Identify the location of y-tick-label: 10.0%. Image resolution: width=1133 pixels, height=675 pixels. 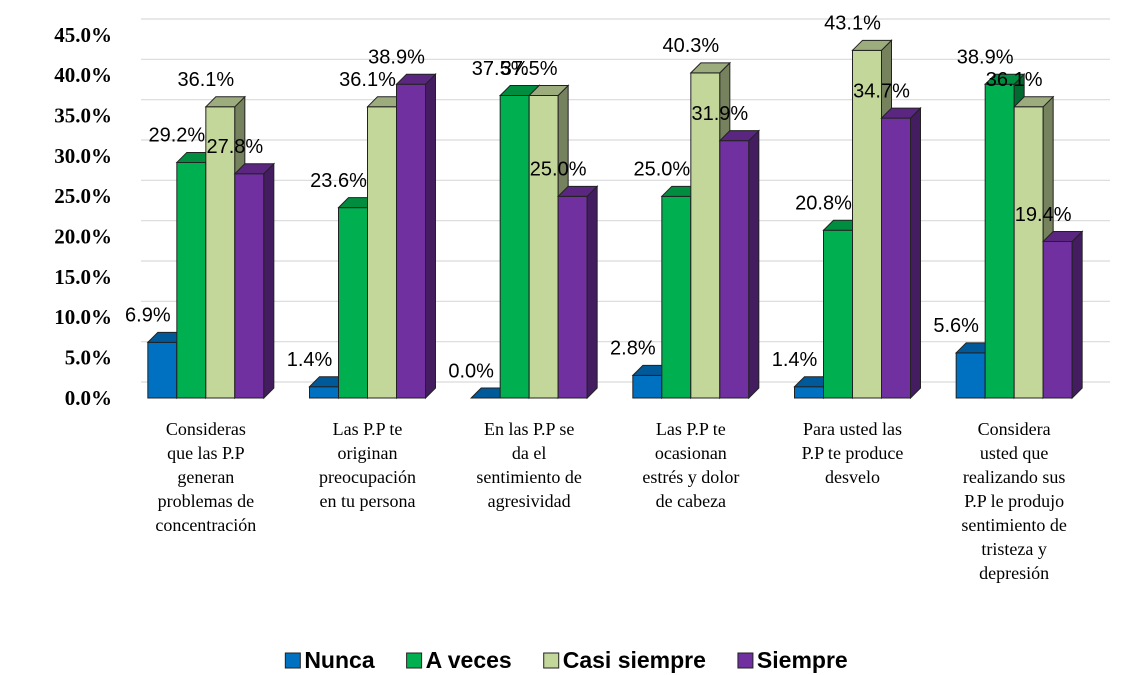
(83, 317).